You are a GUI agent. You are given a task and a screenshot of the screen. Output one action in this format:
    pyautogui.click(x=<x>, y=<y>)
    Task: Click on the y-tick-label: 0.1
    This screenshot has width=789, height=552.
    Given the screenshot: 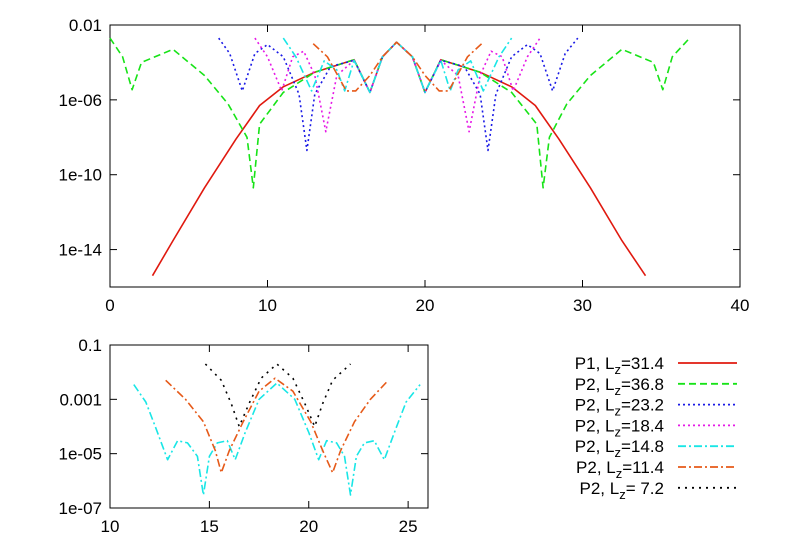 What is the action you would take?
    pyautogui.click(x=90, y=345)
    